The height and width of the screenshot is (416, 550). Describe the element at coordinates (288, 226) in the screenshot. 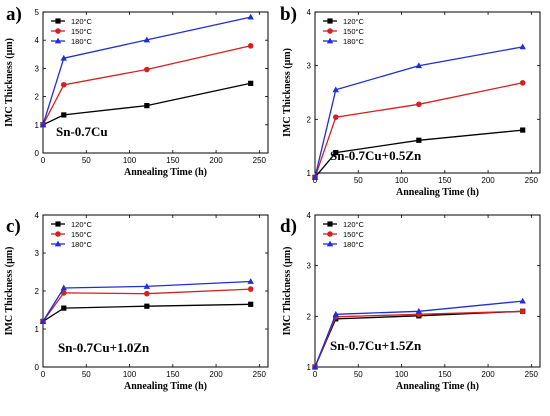

I see `panel-letter: d)` at that location.